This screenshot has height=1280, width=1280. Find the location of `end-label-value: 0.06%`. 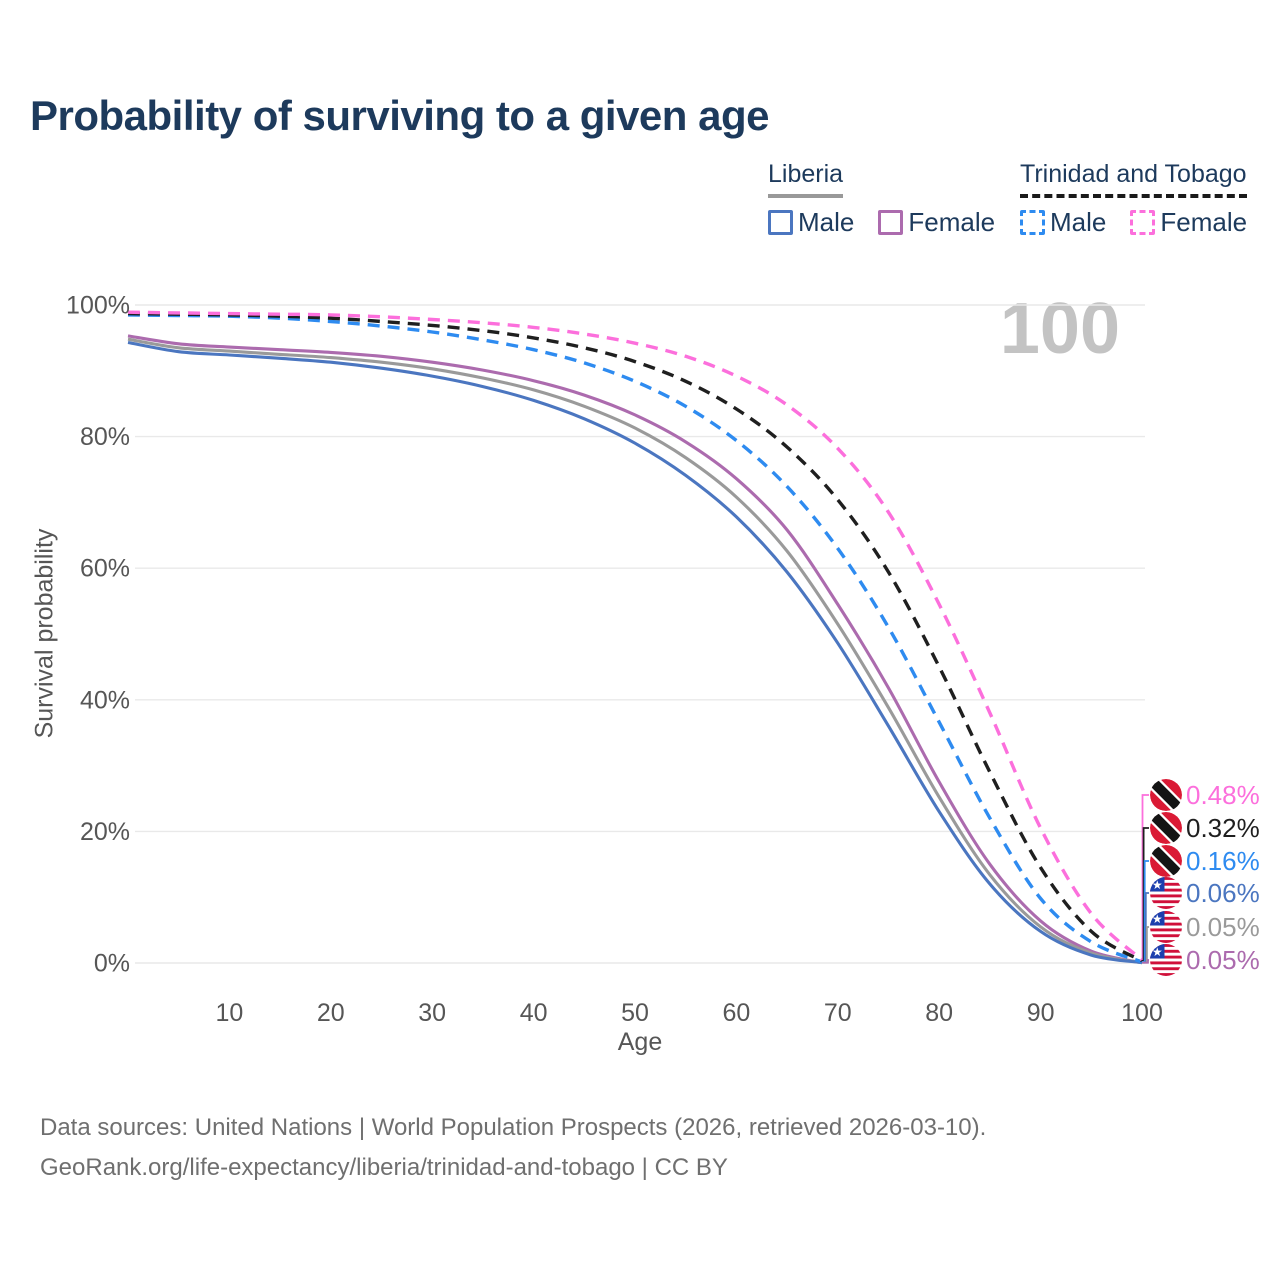

end-label-value: 0.06% is located at coordinates (1223, 893).